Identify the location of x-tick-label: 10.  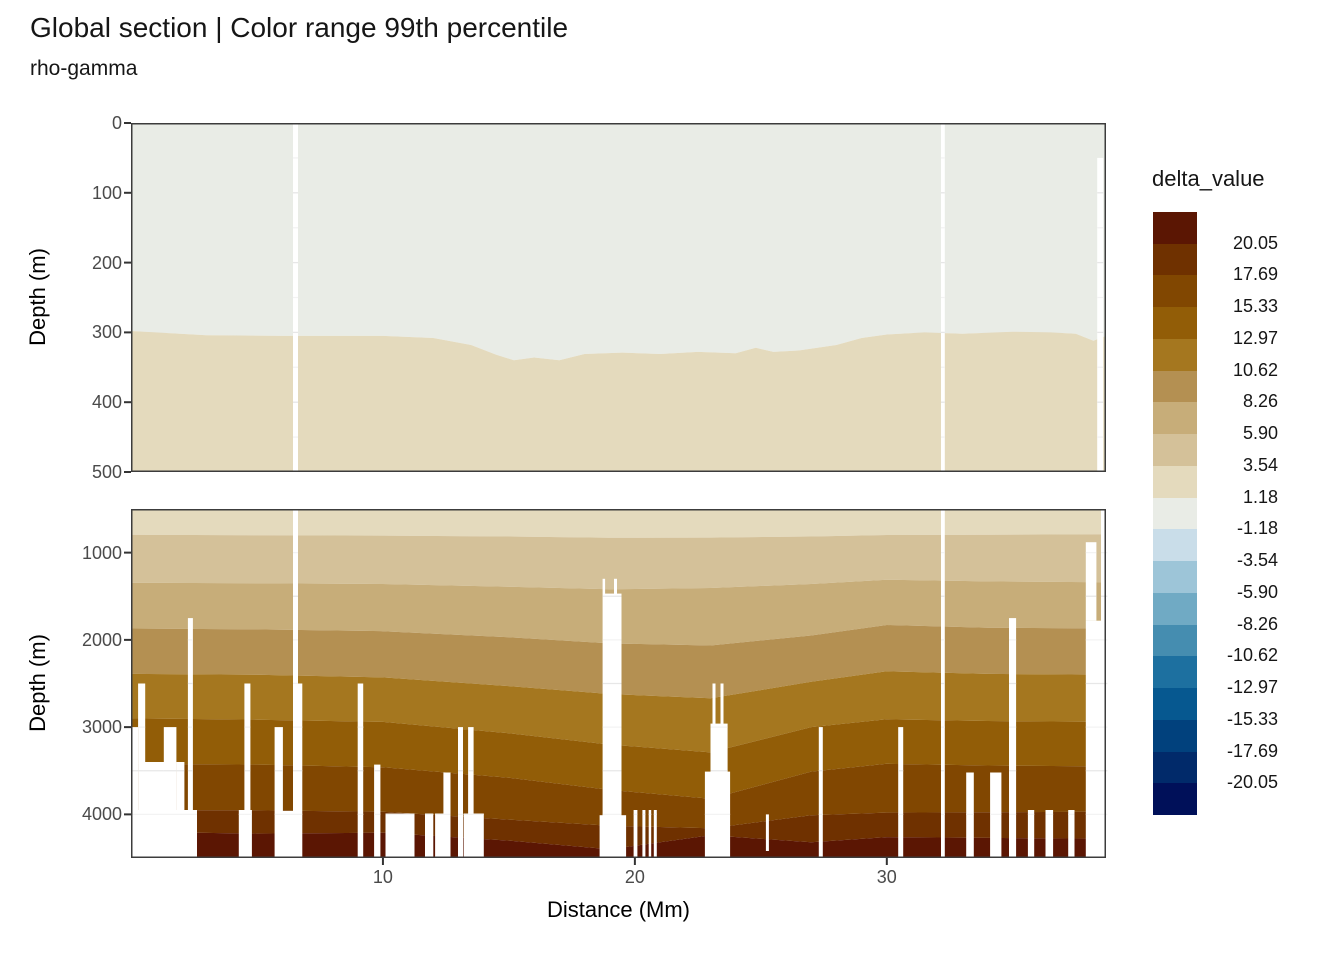
(382, 877).